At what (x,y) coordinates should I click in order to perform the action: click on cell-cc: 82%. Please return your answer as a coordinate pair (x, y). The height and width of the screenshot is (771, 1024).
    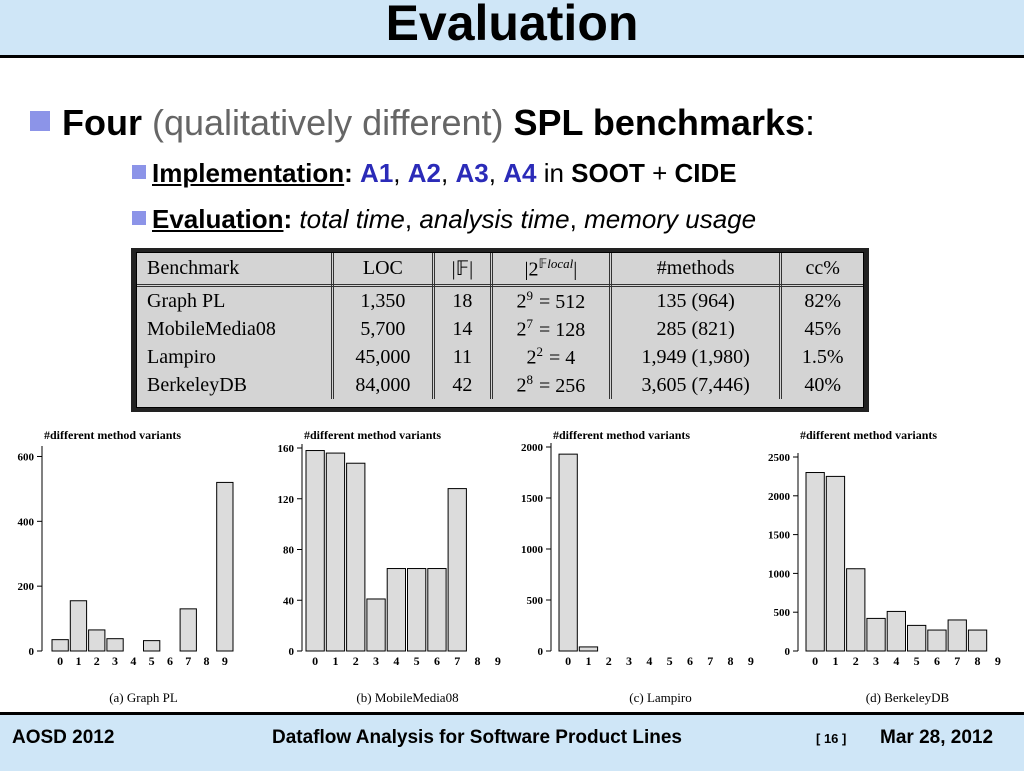
    Looking at the image, I should click on (823, 300).